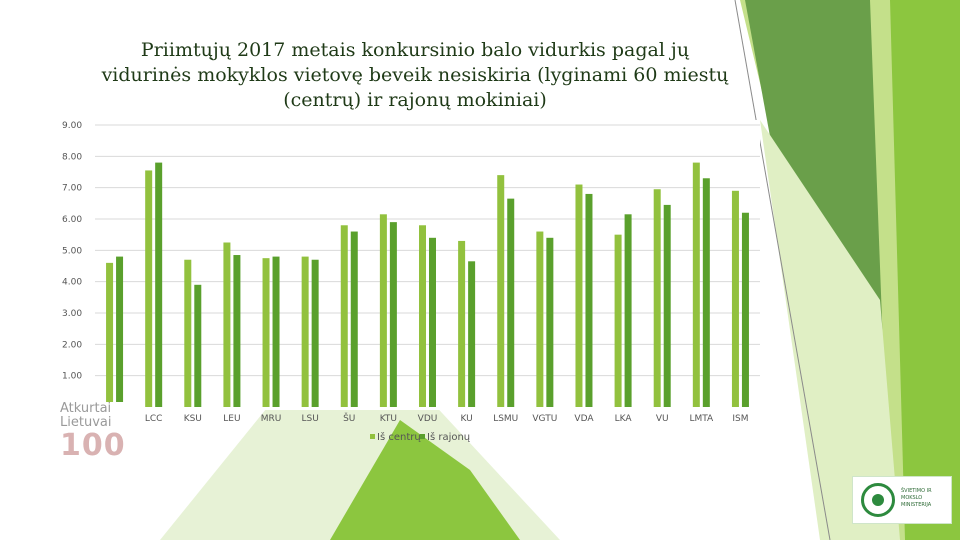 The image size is (960, 540). What do you see at coordinates (231, 419) in the screenshot?
I see `x-tick-label: LEU` at bounding box center [231, 419].